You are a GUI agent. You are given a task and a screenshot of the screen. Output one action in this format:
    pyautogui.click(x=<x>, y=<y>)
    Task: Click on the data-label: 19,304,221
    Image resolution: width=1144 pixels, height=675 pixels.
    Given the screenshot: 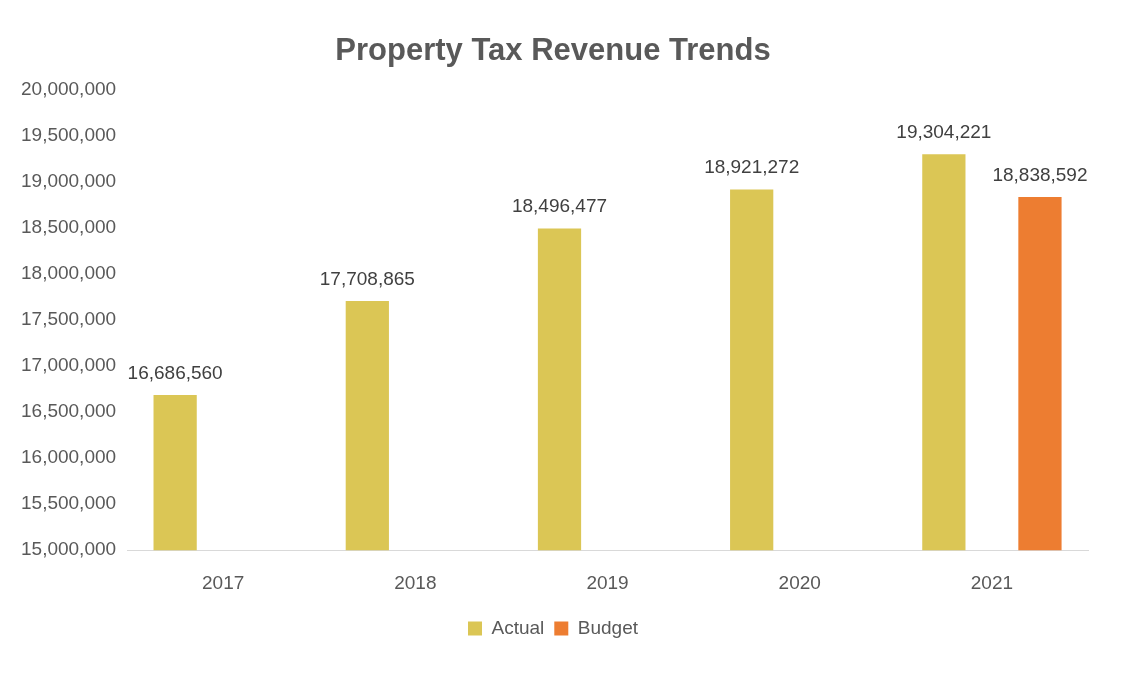 What is the action you would take?
    pyautogui.click(x=944, y=131)
    